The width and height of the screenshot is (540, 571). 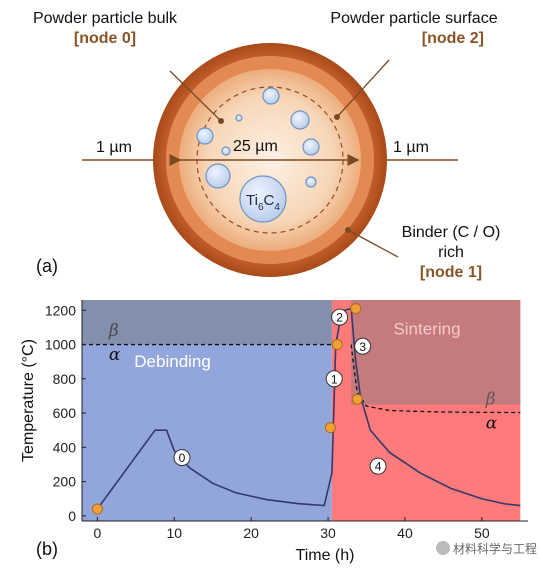 I want to click on bulk-label-block: Powder particle bulk [node 0], so click(x=105, y=29).